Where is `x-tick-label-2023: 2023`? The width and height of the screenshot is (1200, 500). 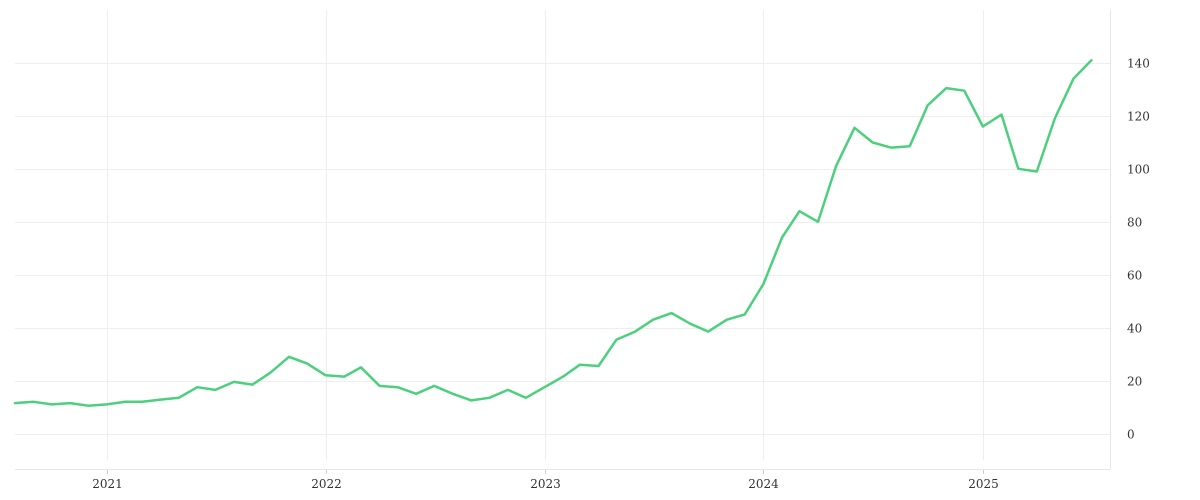
x-tick-label-2023: 2023 is located at coordinates (545, 484).